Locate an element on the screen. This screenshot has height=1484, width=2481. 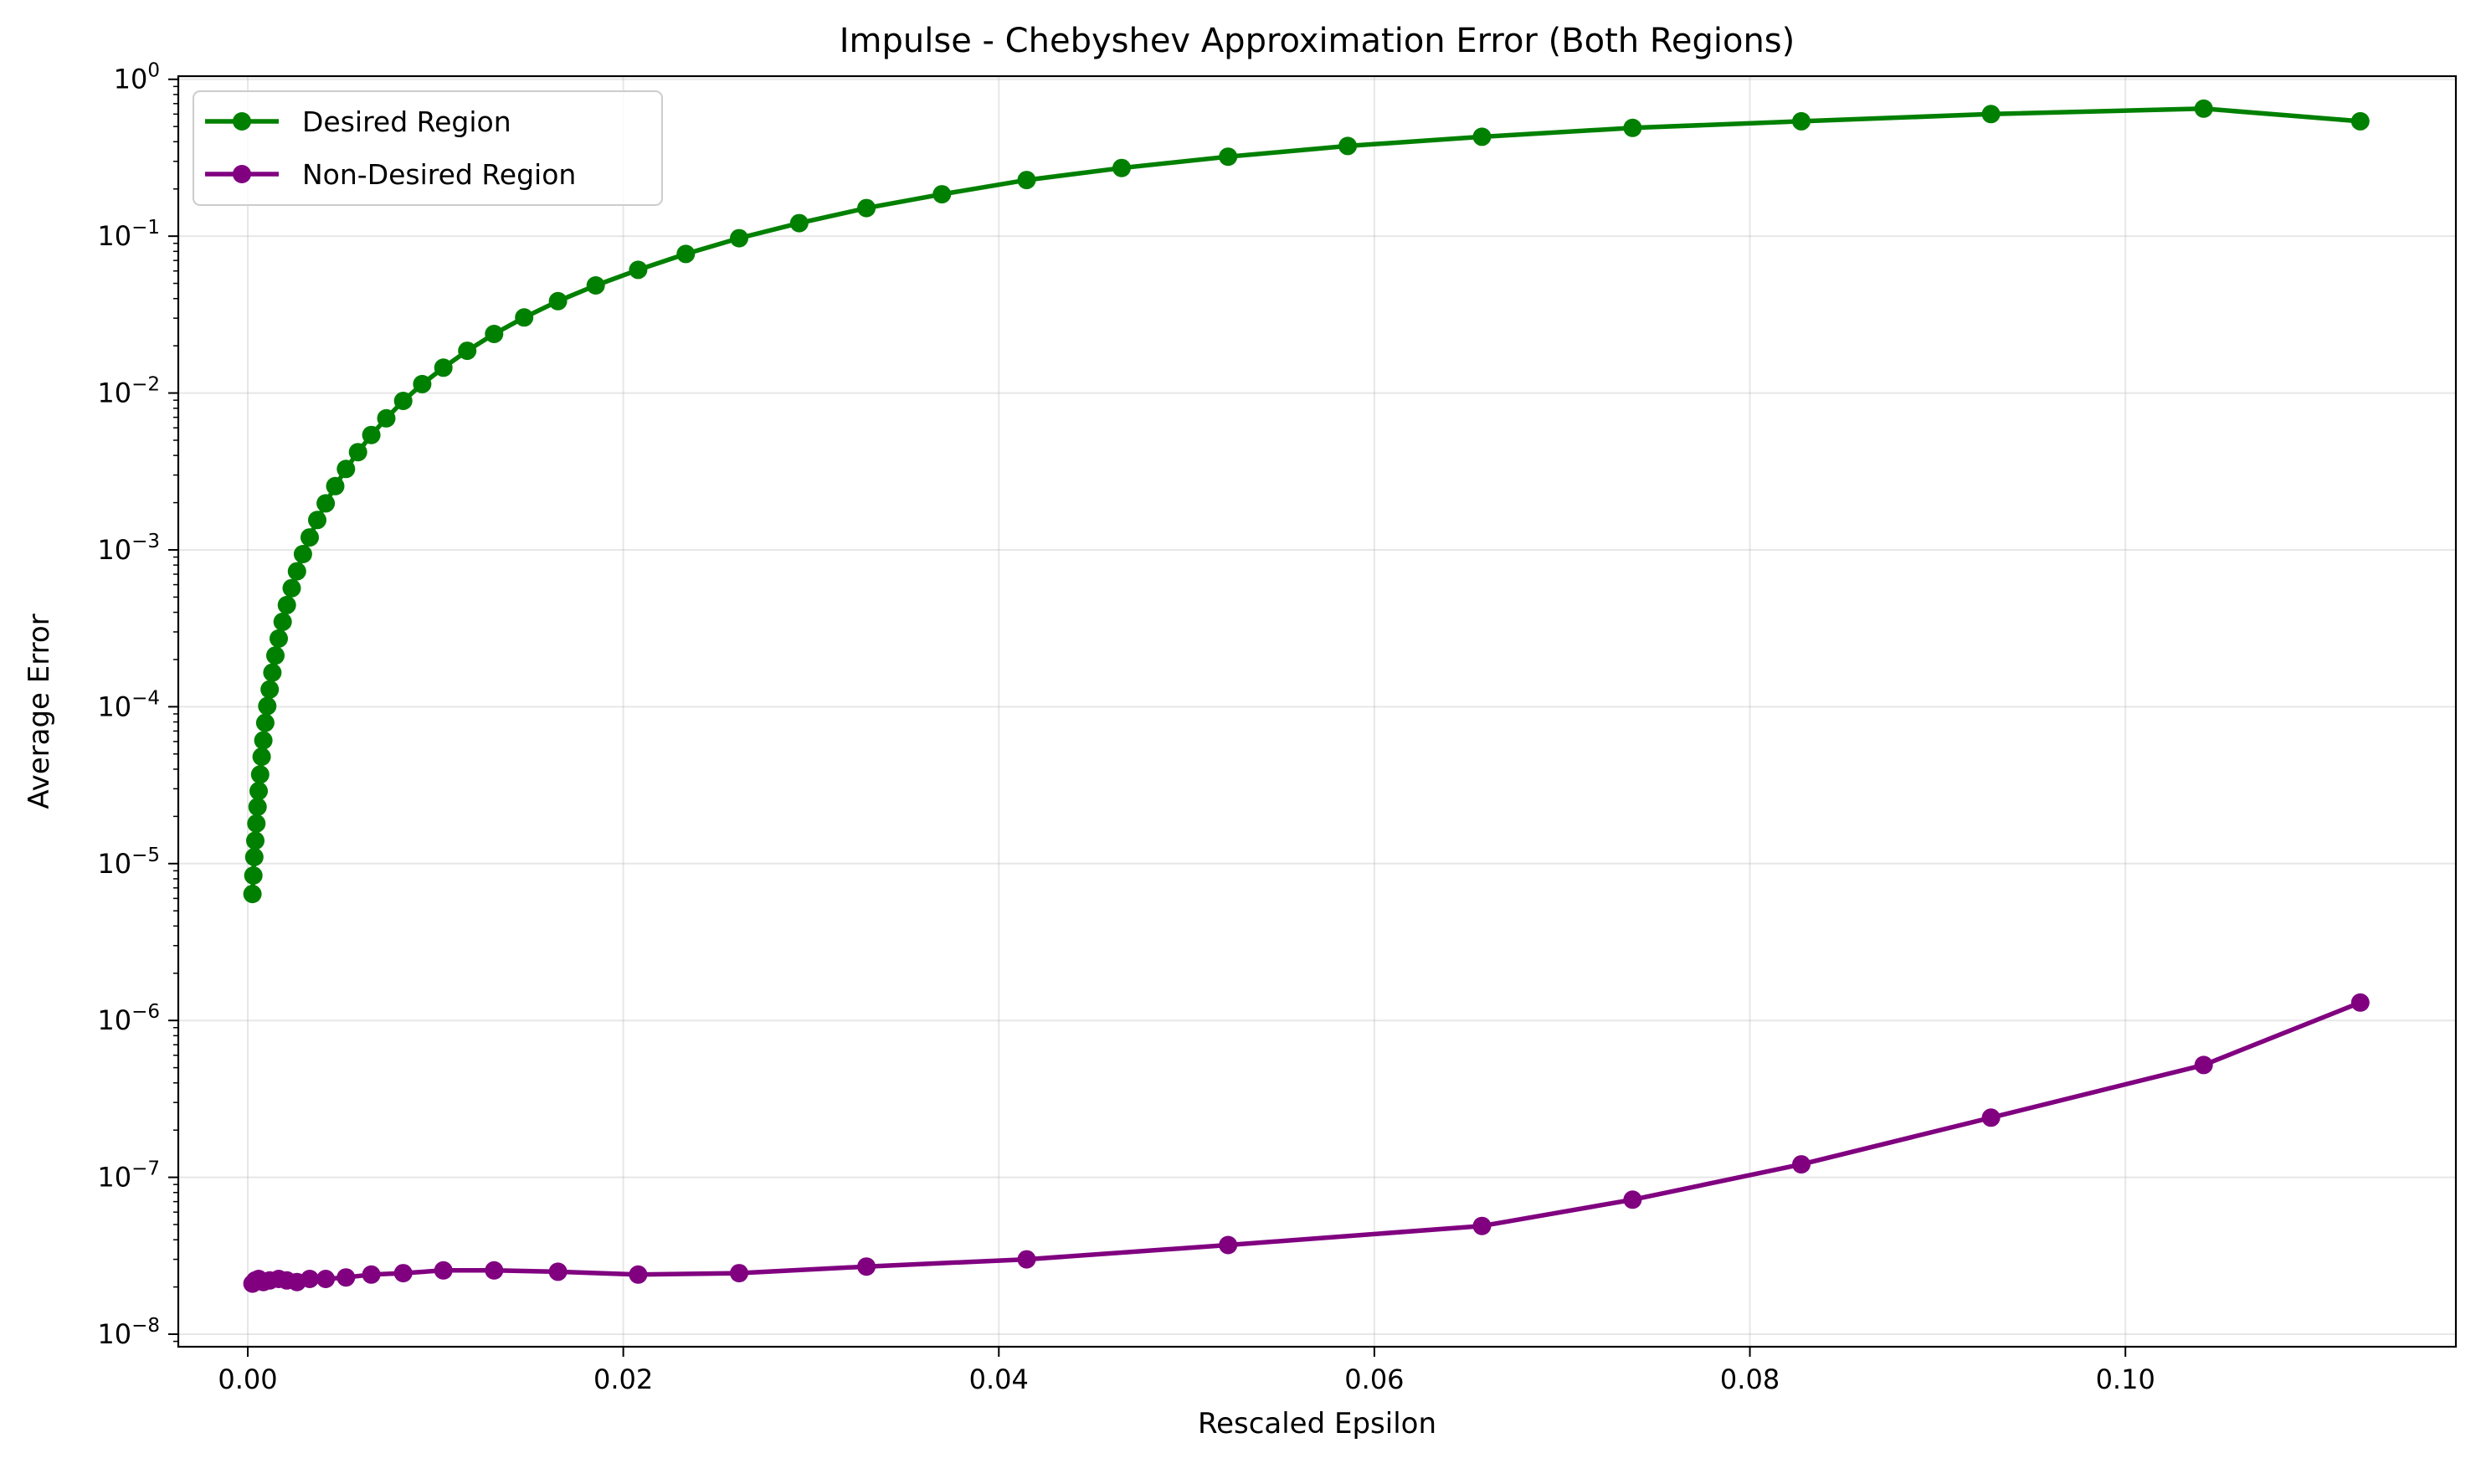
y-tick-label: 10⁻⁸ is located at coordinates (128, 1332).